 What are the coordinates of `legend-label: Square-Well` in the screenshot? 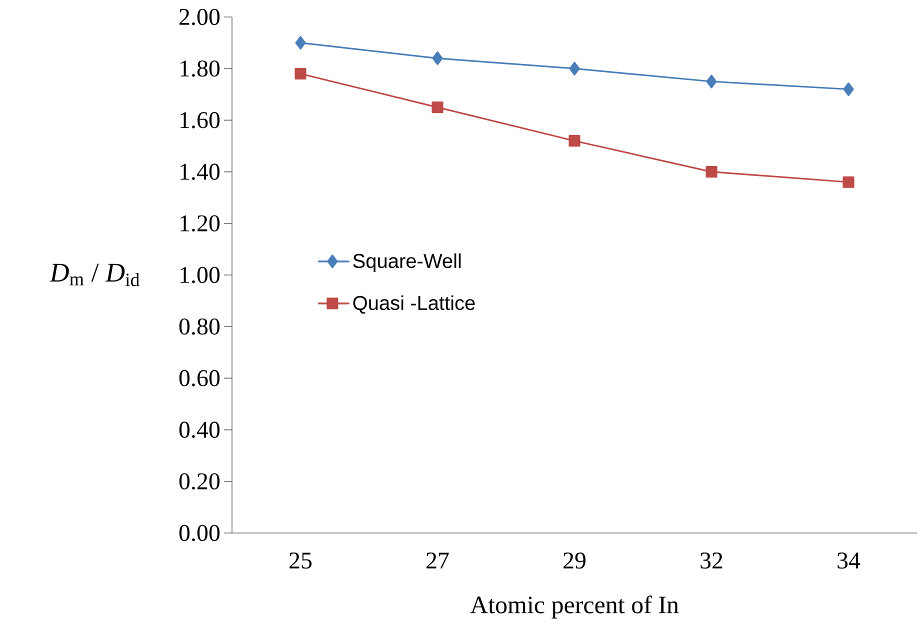 It's located at (407, 262).